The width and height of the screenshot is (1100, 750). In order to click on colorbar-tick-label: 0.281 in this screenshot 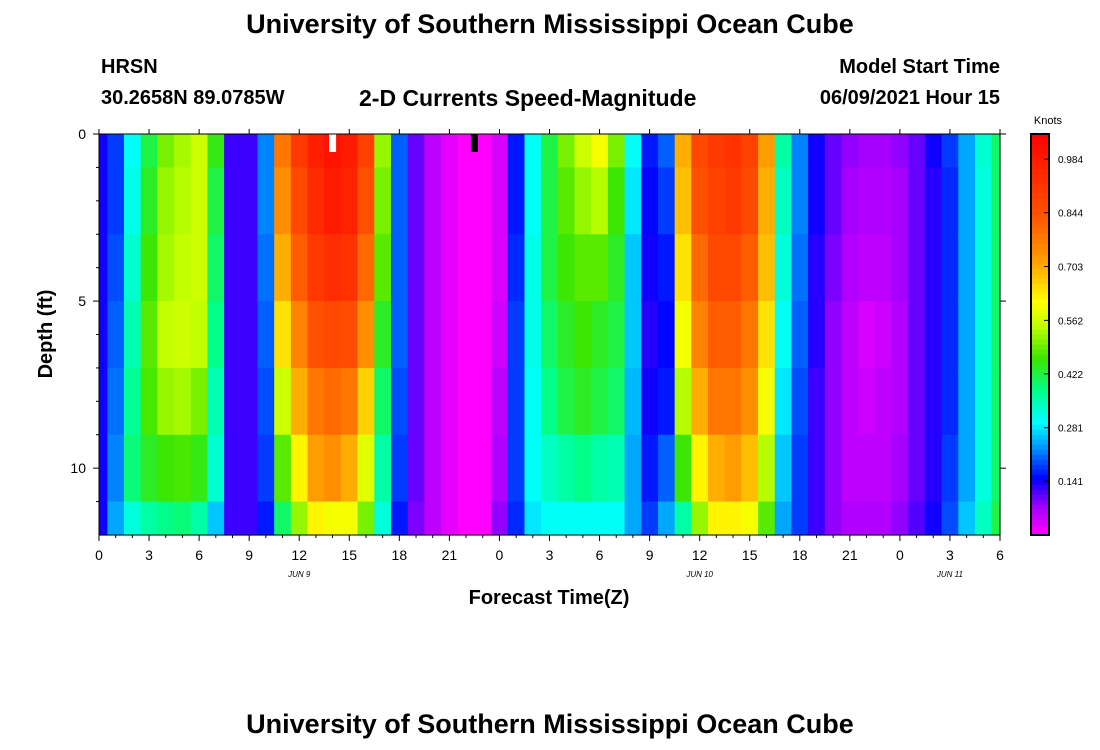, I will do `click(1070, 429)`.